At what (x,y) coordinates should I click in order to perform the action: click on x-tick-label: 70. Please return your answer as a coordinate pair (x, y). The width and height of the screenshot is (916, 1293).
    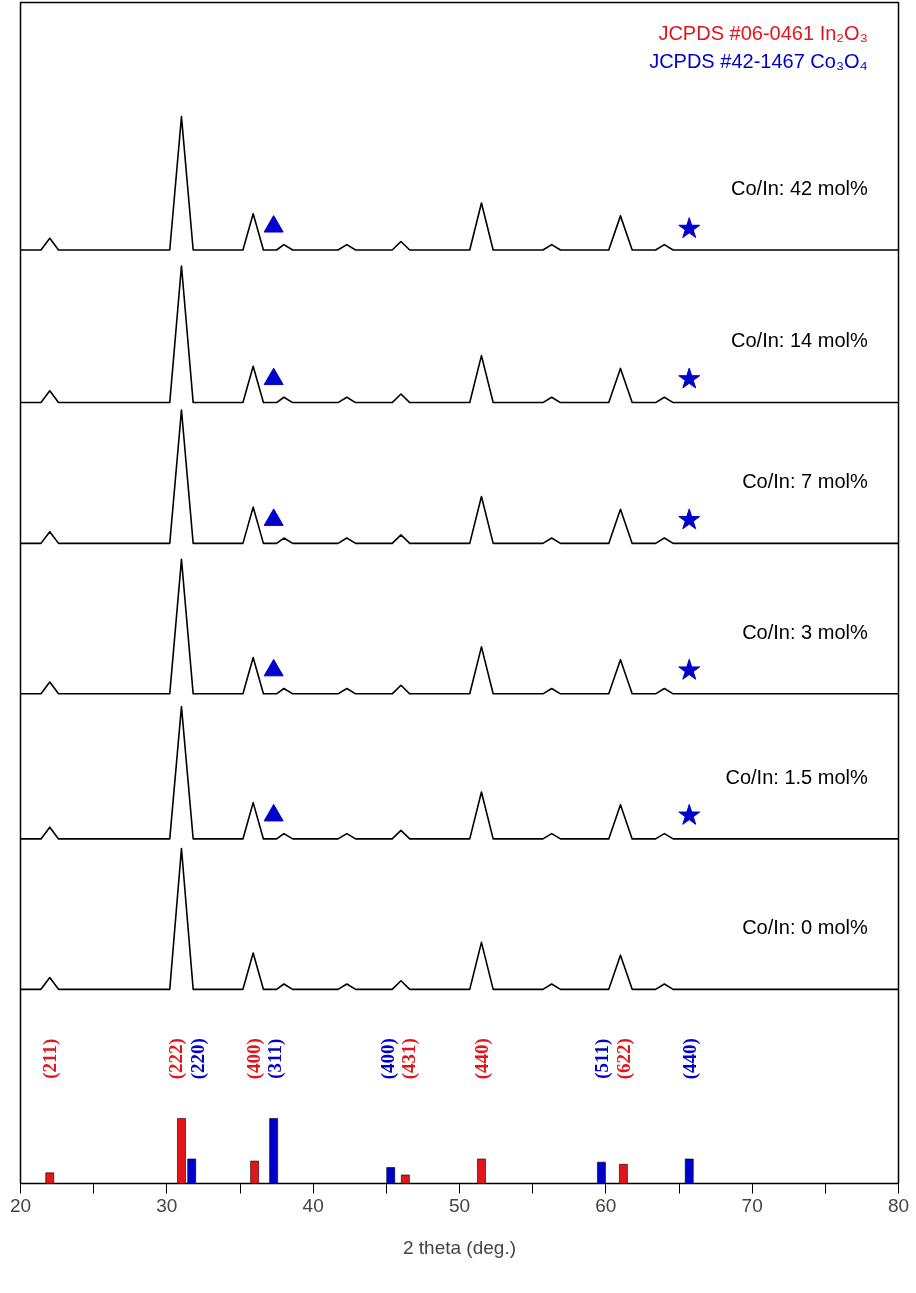
    Looking at the image, I should click on (752, 1205).